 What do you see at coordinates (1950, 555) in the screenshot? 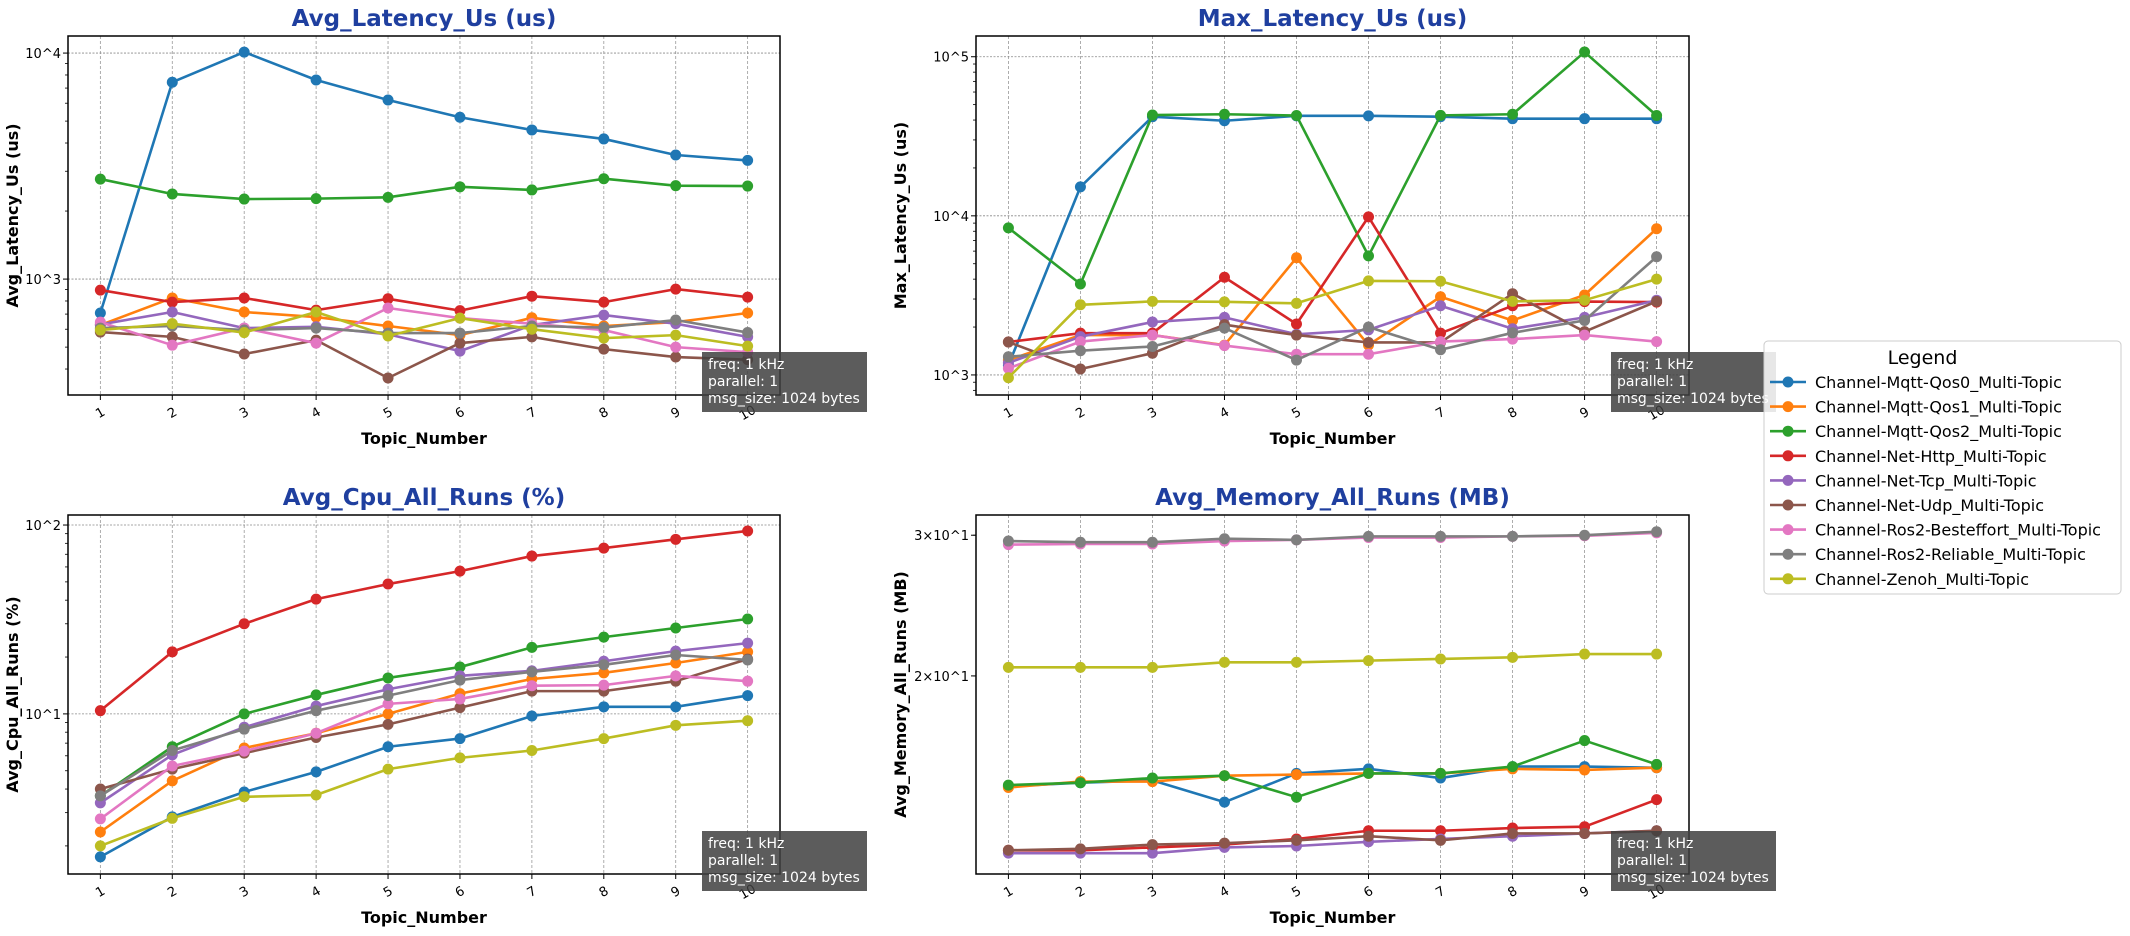
I see `legend-label: Channel-Ros2-Reliable_Multi-Topic` at bounding box center [1950, 555].